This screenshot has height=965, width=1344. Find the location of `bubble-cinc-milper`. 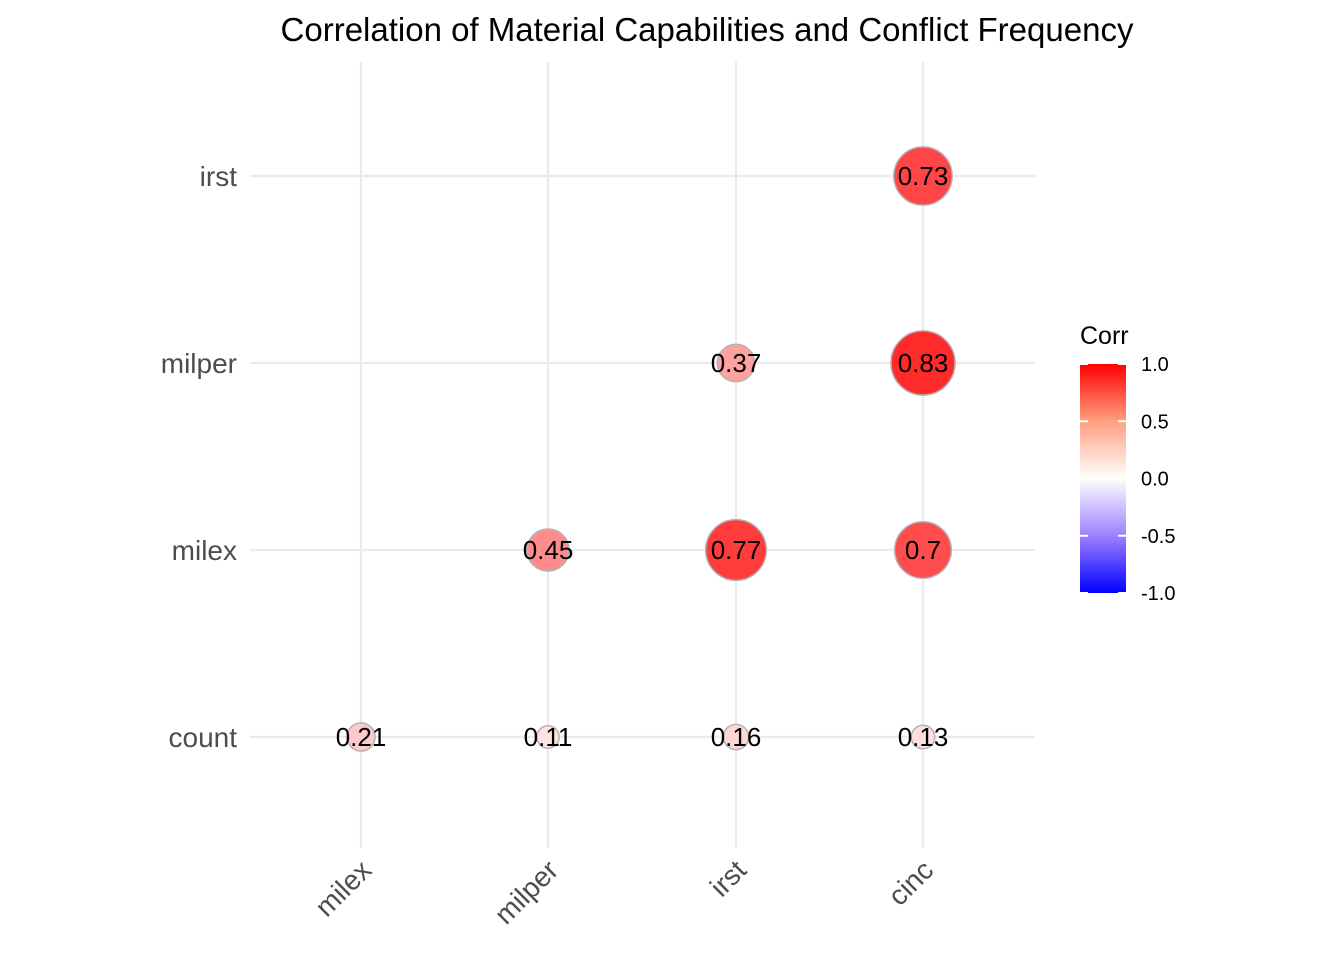

bubble-cinc-milper is located at coordinates (923, 363).